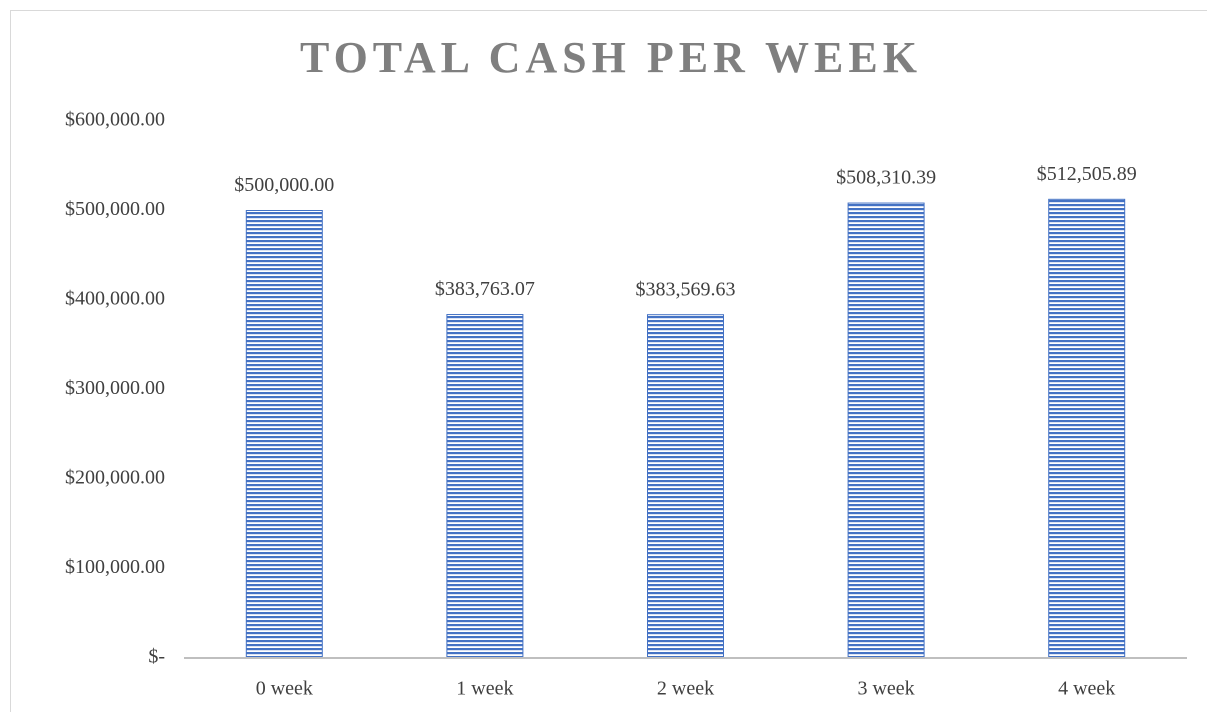  I want to click on x-tick-label: 2 week, so click(685, 689).